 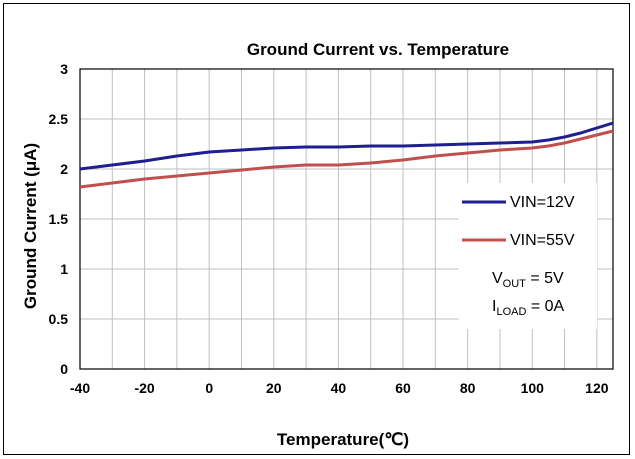 What do you see at coordinates (64, 69) in the screenshot?
I see `y-tick-label: 3` at bounding box center [64, 69].